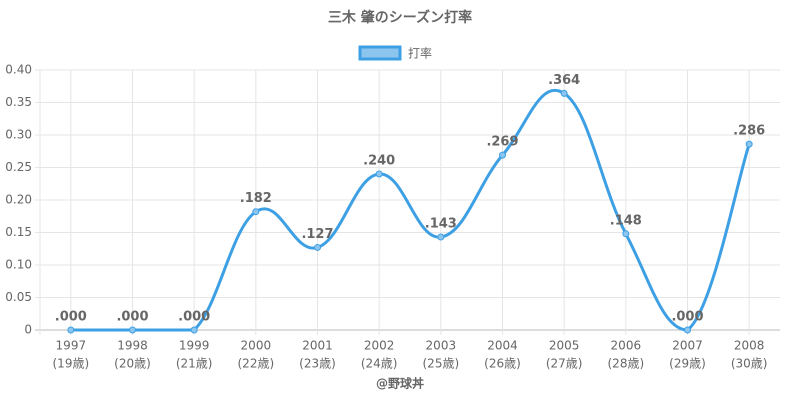  What do you see at coordinates (564, 80) in the screenshot?
I see `data-label: .364` at bounding box center [564, 80].